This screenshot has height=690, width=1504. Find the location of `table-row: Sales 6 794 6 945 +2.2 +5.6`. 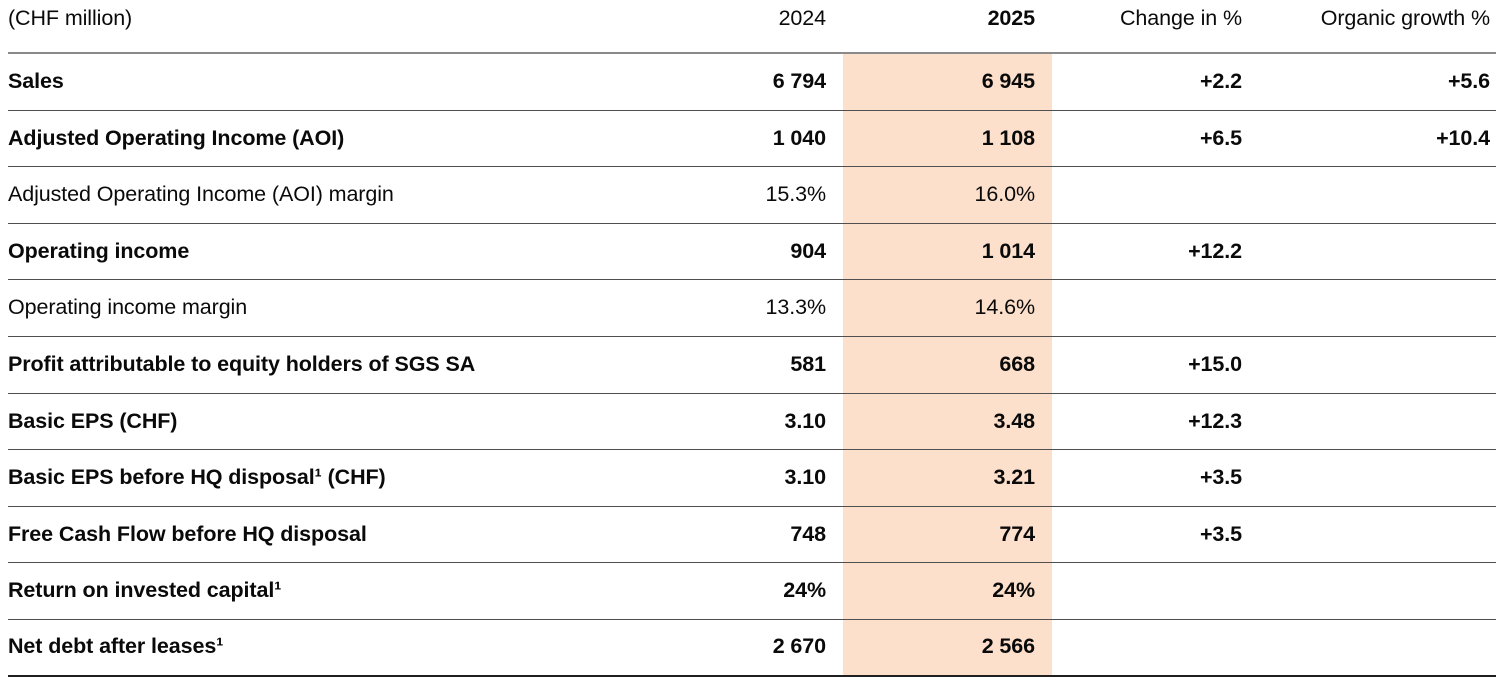

table-row: Sales 6 794 6 945 +2.2 +5.6 is located at coordinates (752, 82).